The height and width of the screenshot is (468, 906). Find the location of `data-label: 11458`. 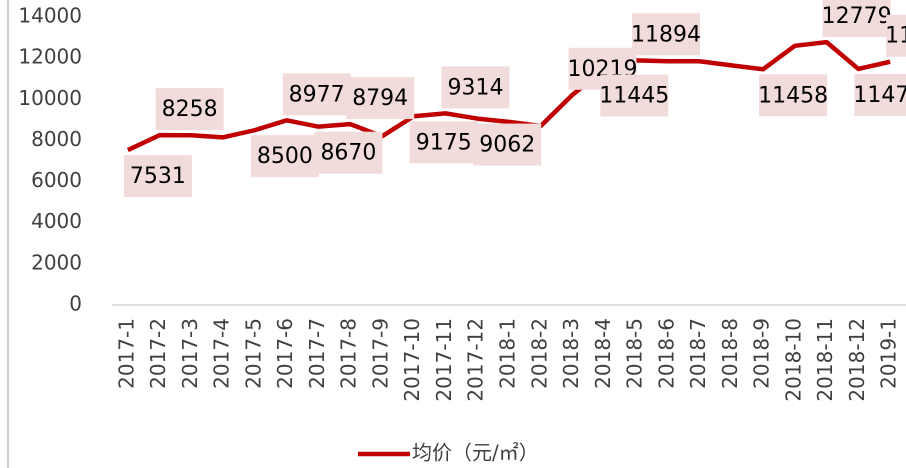

data-label: 11458 is located at coordinates (793, 95).